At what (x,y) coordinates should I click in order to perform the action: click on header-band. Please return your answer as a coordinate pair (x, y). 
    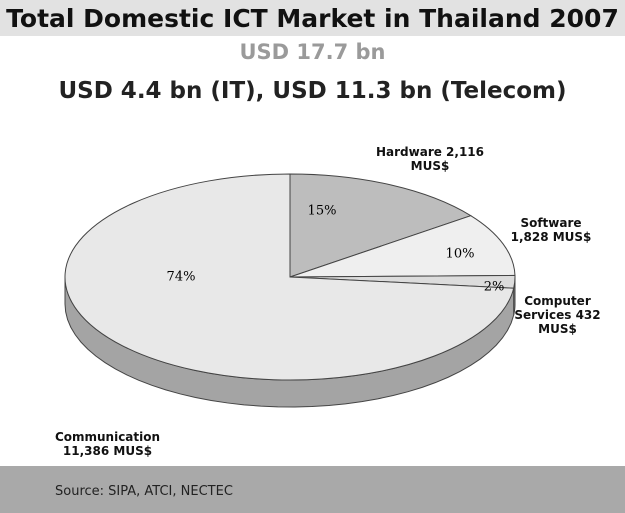
    Looking at the image, I should click on (312, 18).